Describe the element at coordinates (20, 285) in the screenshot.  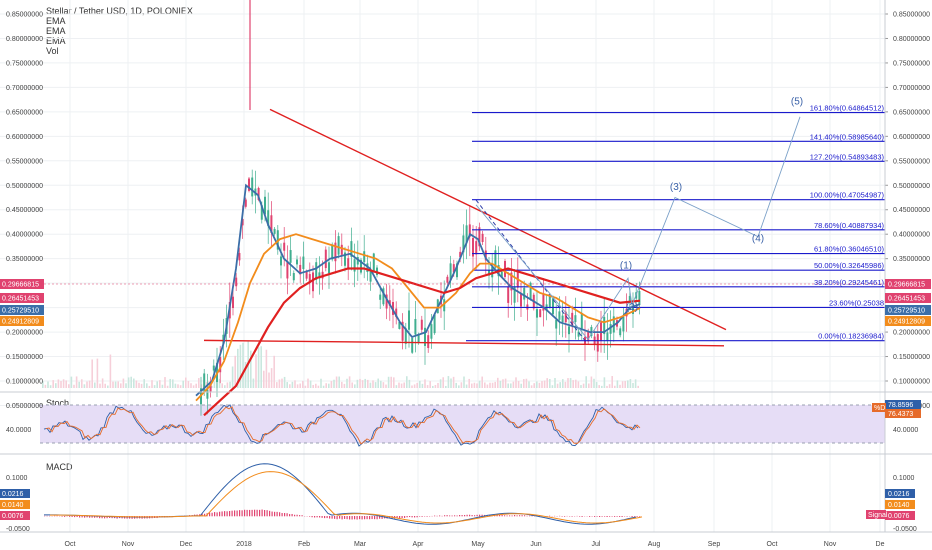
I see `price-tag-left-label: 0.29666815` at that location.